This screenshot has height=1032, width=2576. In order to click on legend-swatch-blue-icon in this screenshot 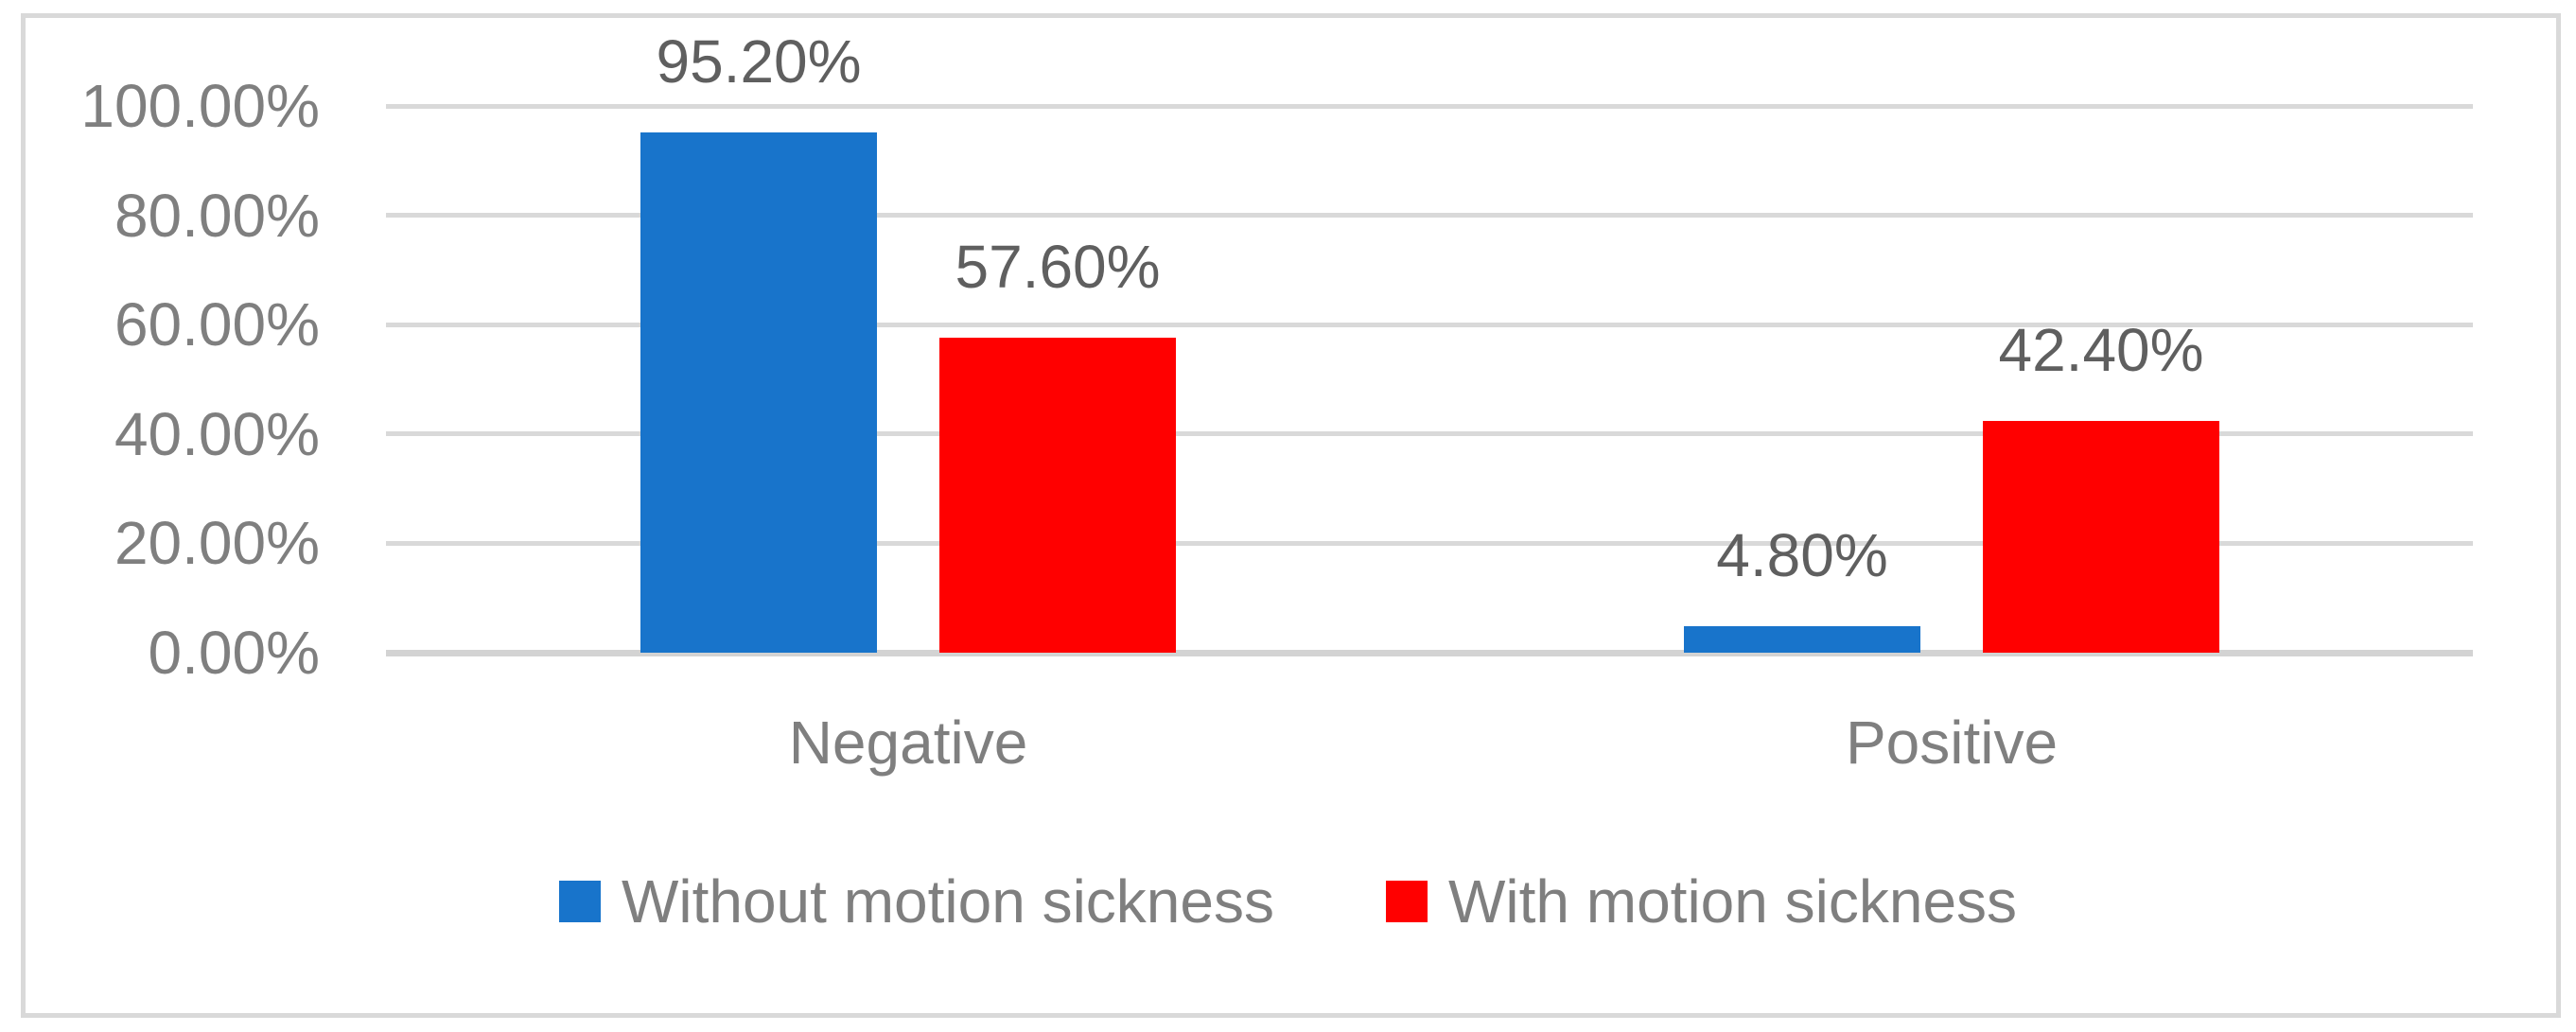, I will do `click(579, 902)`.